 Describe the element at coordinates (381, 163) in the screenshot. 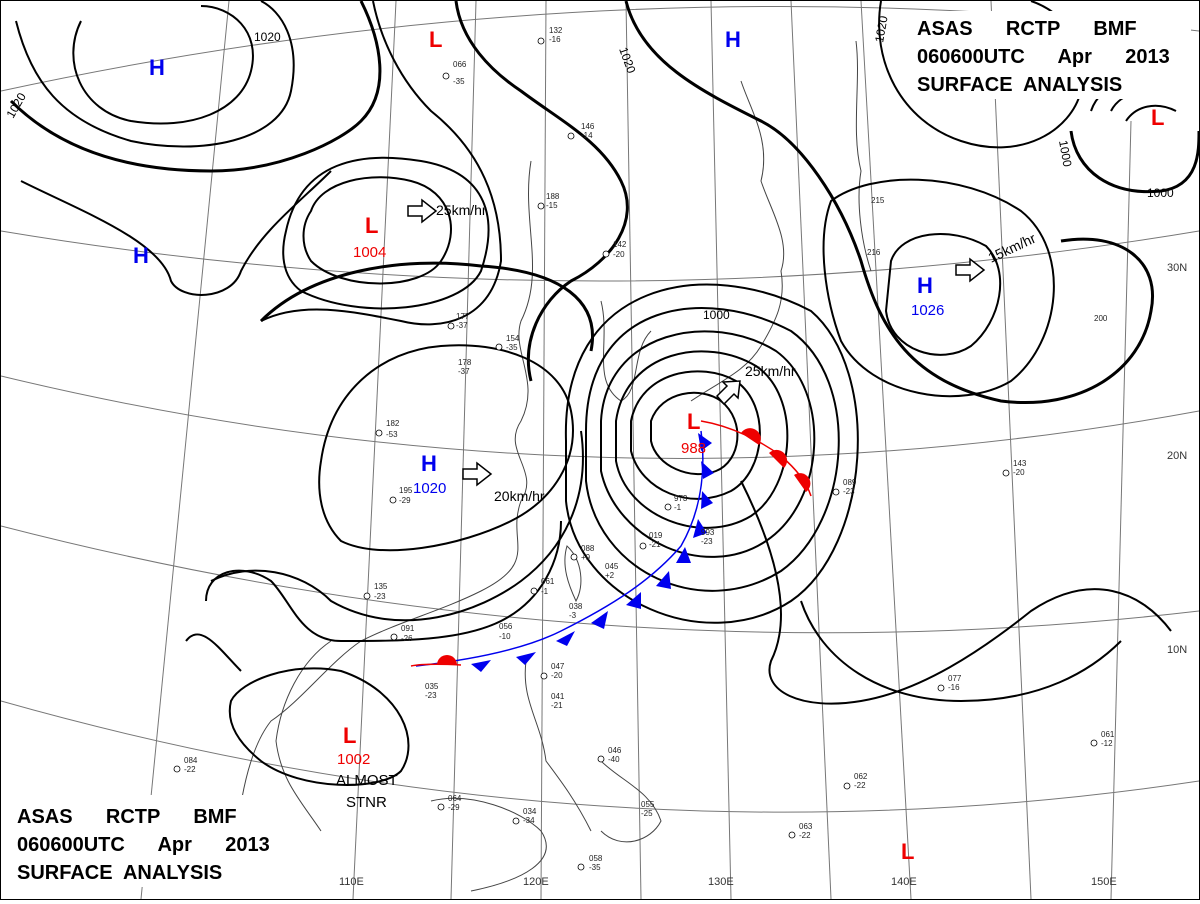

I see `isobar-north-trough` at that location.